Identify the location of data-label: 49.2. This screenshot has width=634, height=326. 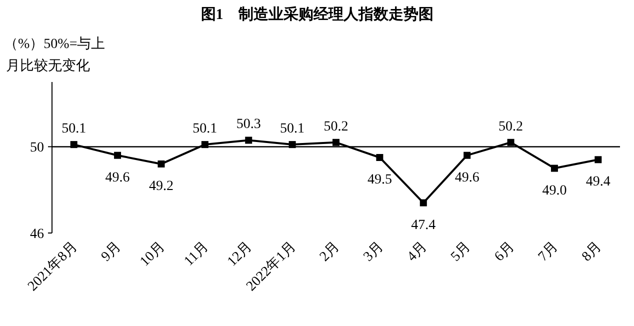
(161, 186).